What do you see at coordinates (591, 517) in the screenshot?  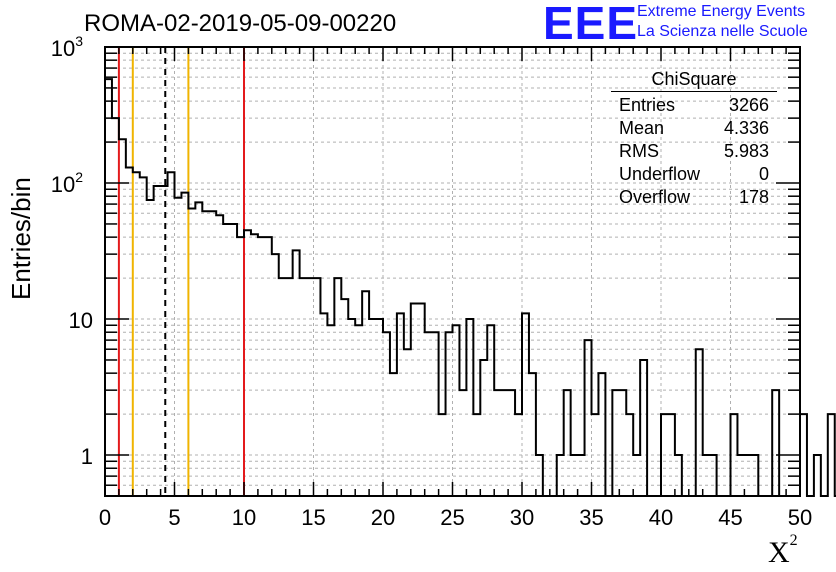 I see `x-tick-label: 35` at bounding box center [591, 517].